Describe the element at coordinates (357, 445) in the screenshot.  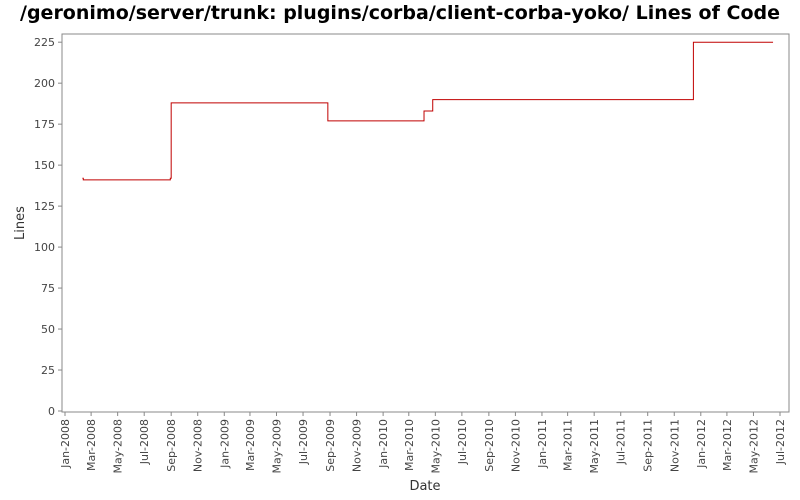
I see `x-tick-label: Nov-2009` at that location.